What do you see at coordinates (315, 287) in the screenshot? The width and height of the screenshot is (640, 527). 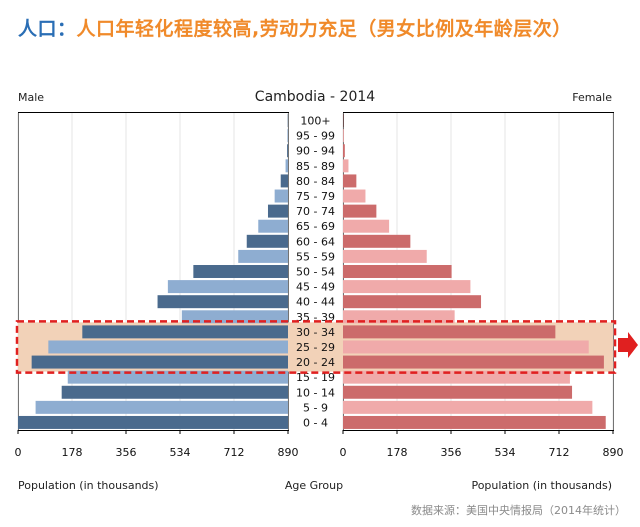 I see `age-label-11: 45 - 49` at bounding box center [315, 287].